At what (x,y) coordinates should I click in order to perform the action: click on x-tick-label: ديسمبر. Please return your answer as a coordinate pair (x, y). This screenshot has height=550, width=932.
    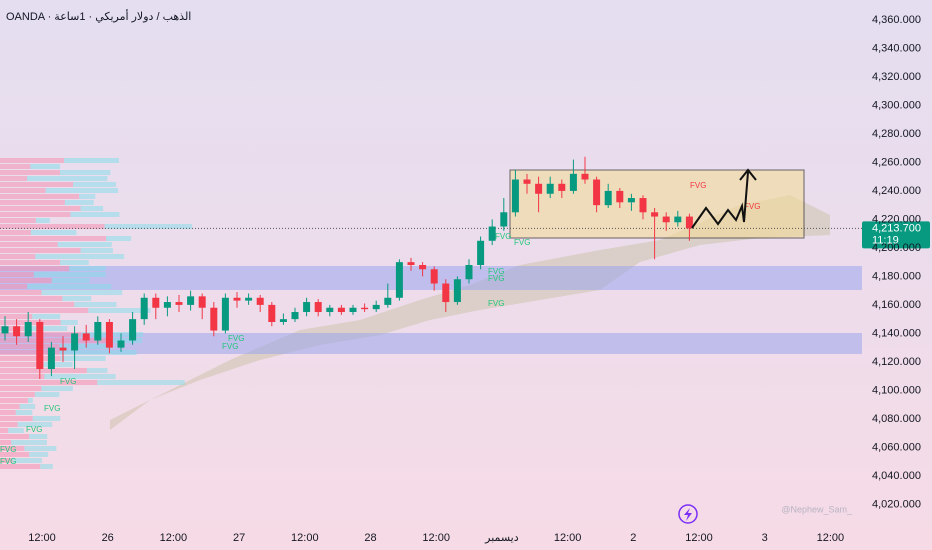
    Looking at the image, I should click on (501, 538).